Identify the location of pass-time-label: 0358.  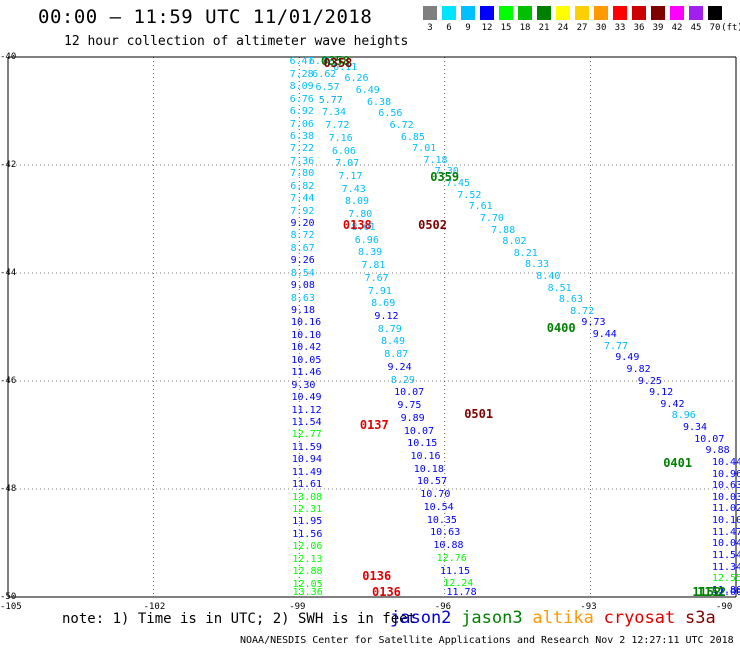
(335, 61).